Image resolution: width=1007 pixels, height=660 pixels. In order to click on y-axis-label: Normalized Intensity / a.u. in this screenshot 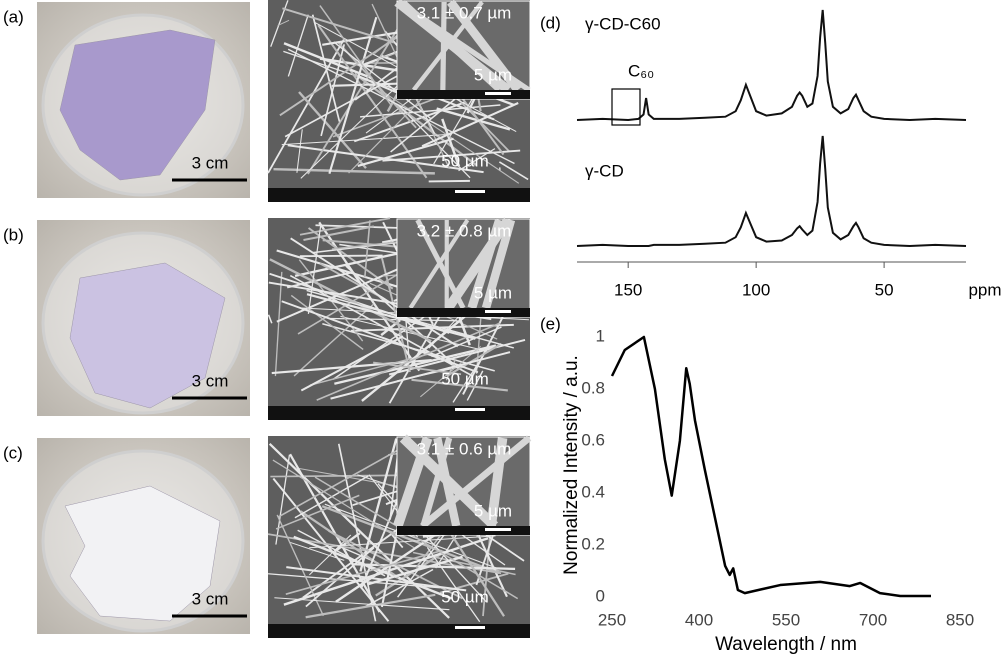, I will do `click(571, 465)`.